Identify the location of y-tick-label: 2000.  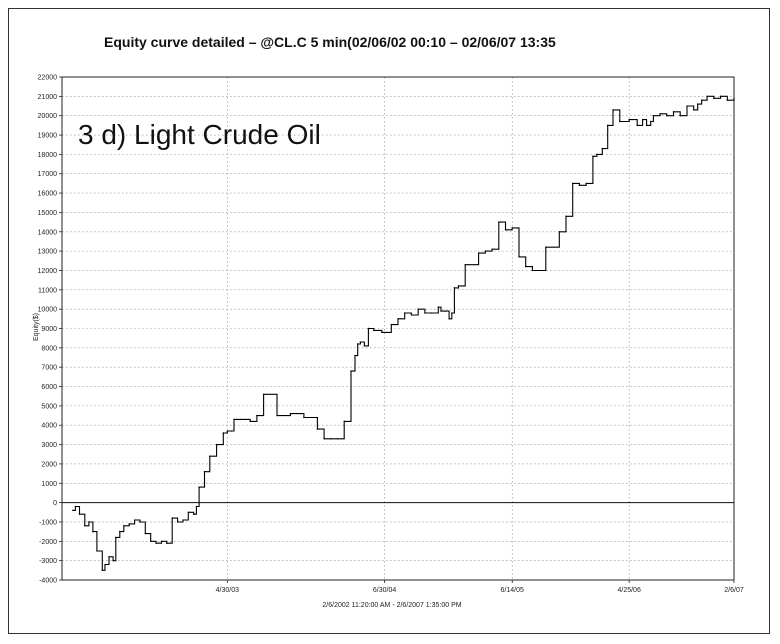
(49, 464).